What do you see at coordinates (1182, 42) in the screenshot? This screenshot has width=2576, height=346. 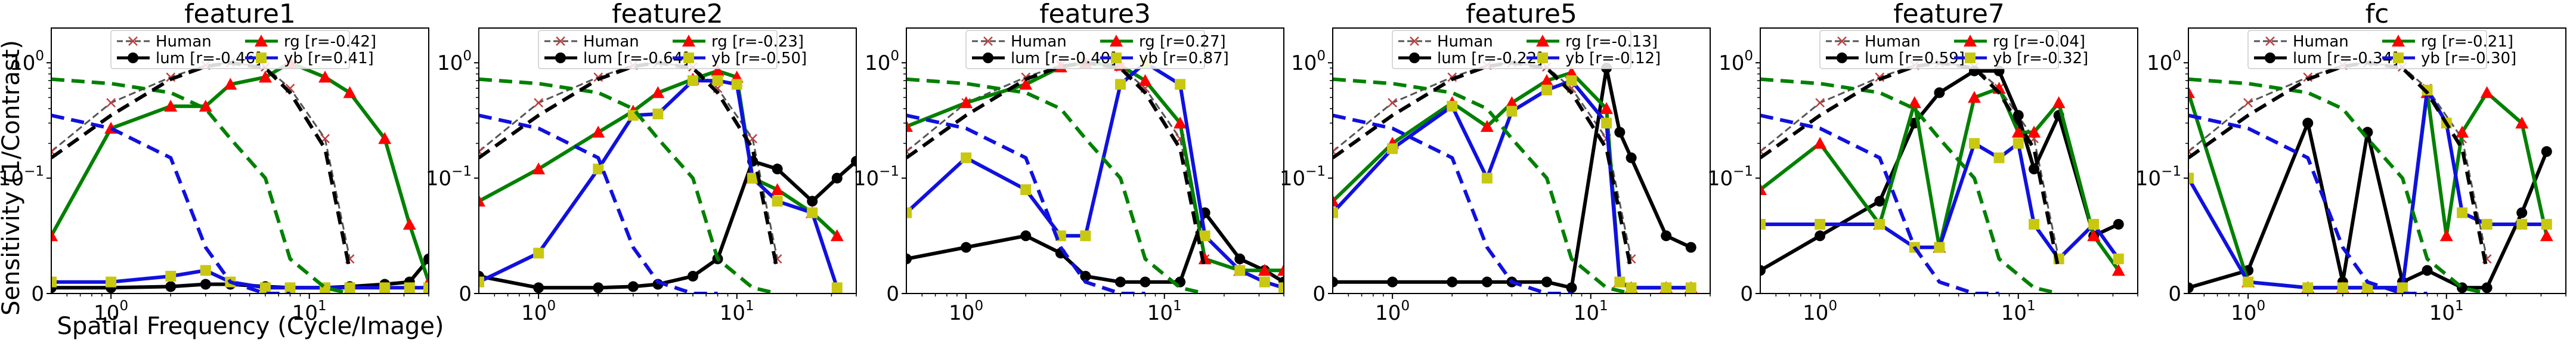 I see `legend-label: rg [r=0.27]` at bounding box center [1182, 42].